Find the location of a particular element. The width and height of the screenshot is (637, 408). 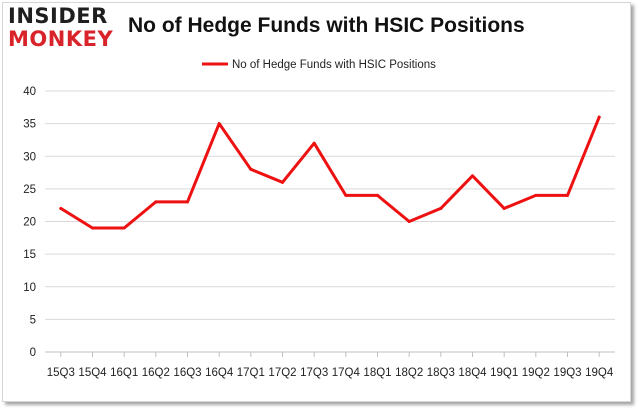

x-tick-label: 18Q4 is located at coordinates (472, 373).